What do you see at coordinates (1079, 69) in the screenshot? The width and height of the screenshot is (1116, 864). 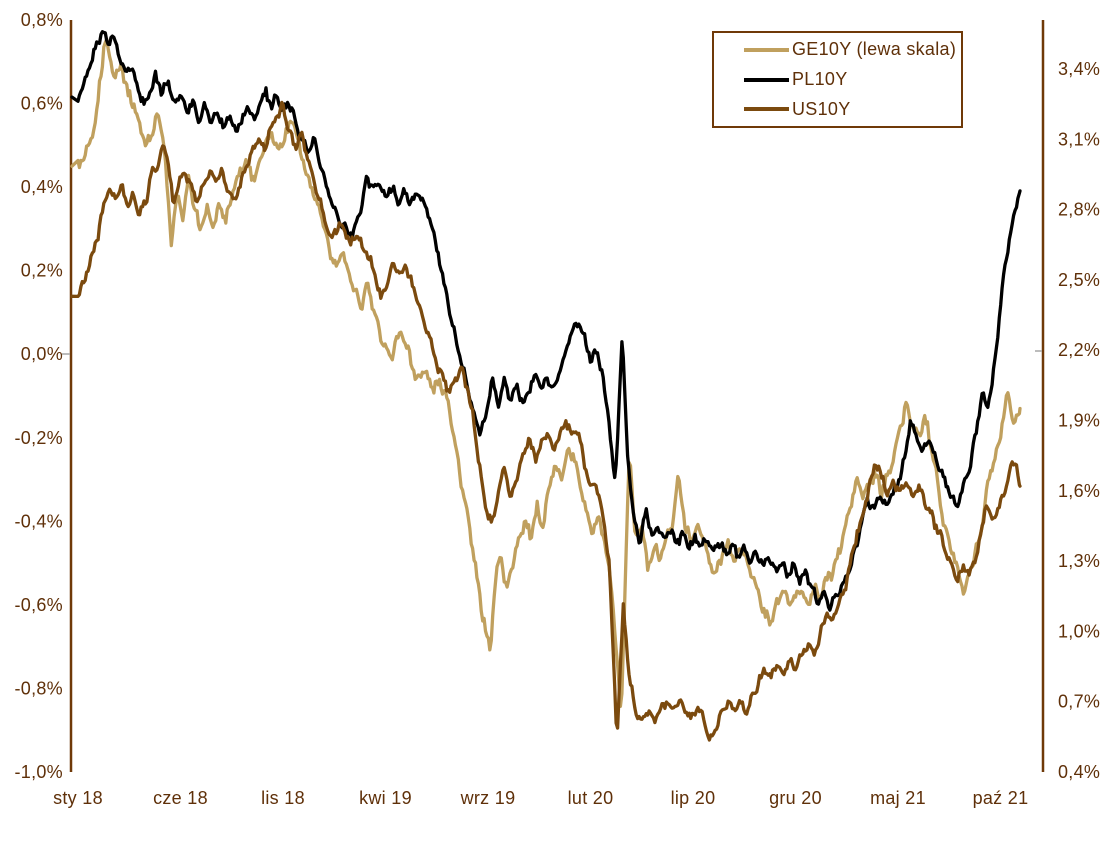 I see `right-axis-tick-label: 3,4%` at bounding box center [1079, 69].